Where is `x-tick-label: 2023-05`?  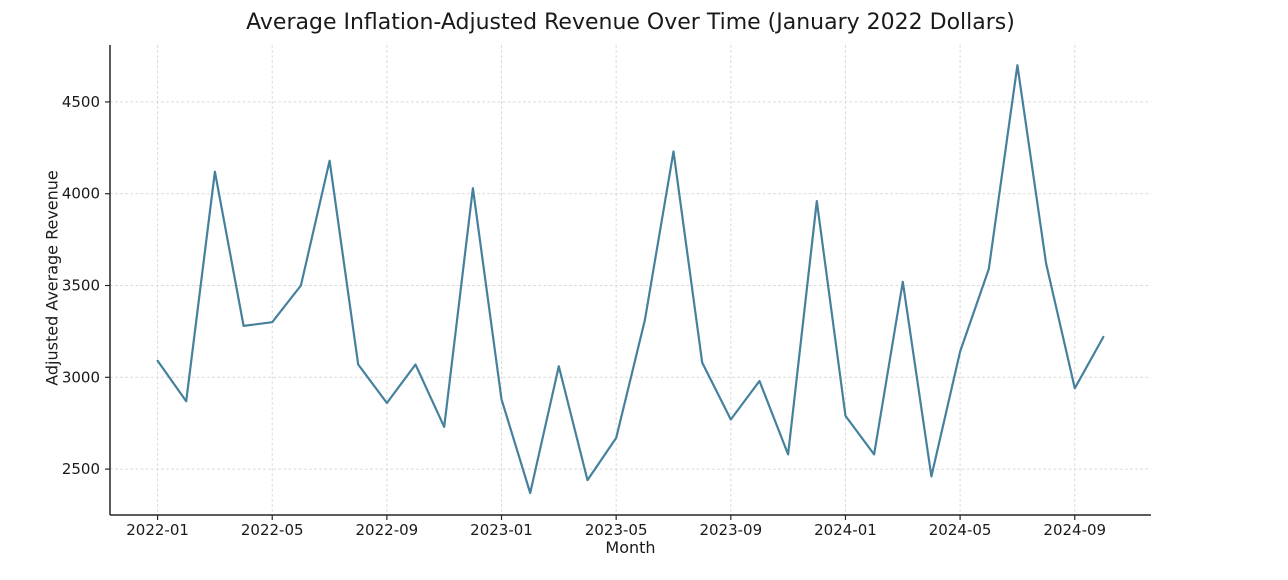 x-tick-label: 2023-05 is located at coordinates (616, 530).